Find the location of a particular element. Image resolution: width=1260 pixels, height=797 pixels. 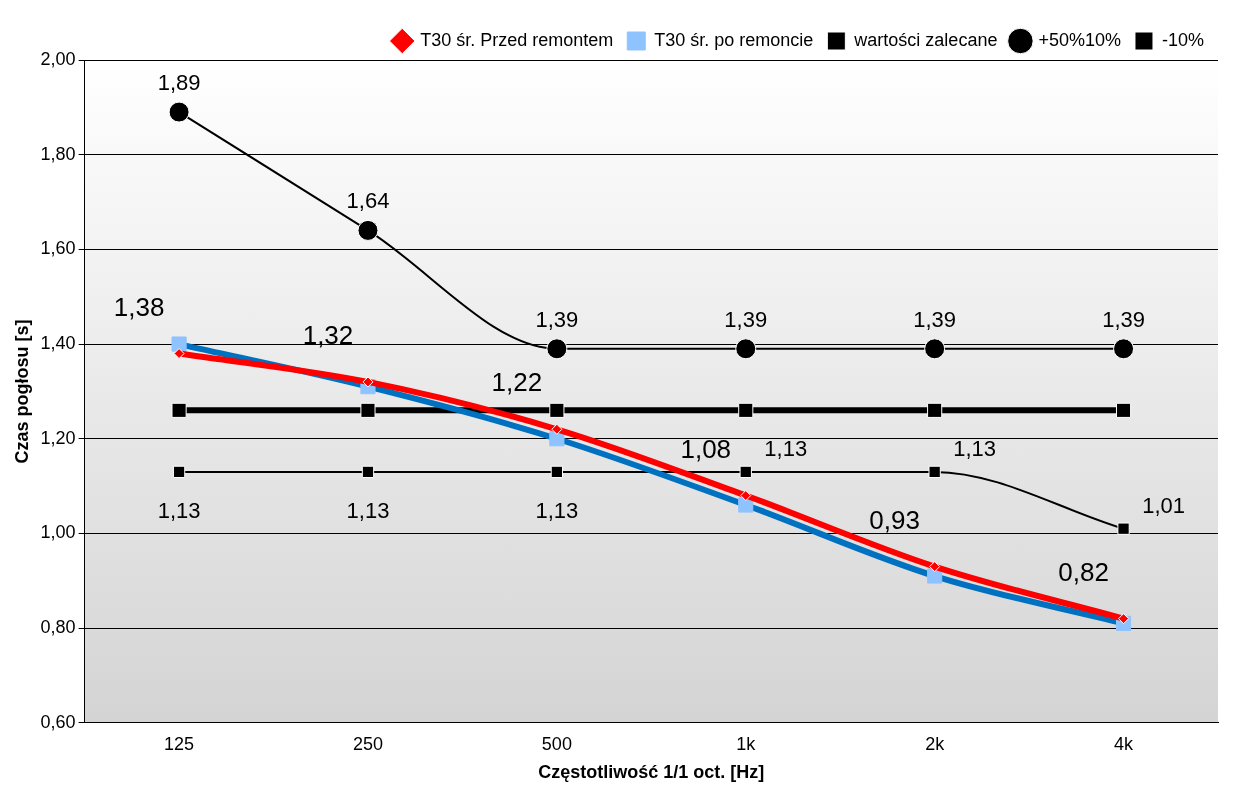

x-tick-label: 125 is located at coordinates (179, 743).